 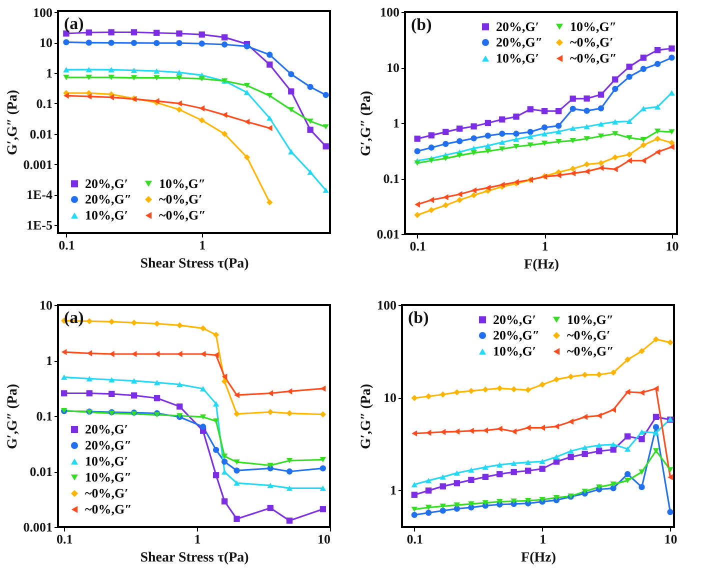 I want to click on y-tick-label: 1E-5, so click(x=39, y=225).